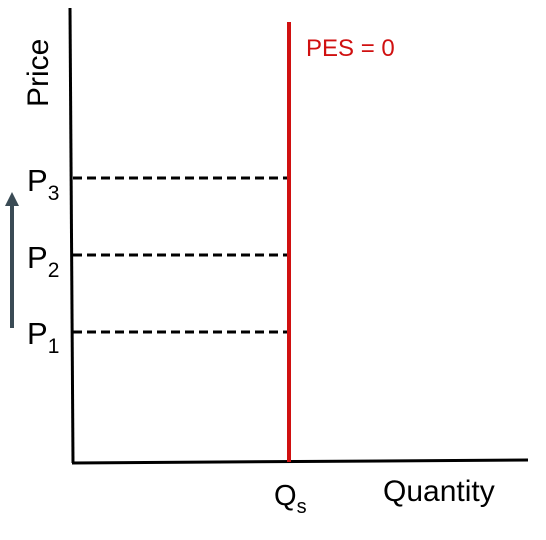 The image size is (546, 540). What do you see at coordinates (12, 199) in the screenshot?
I see `arrow-head` at bounding box center [12, 199].